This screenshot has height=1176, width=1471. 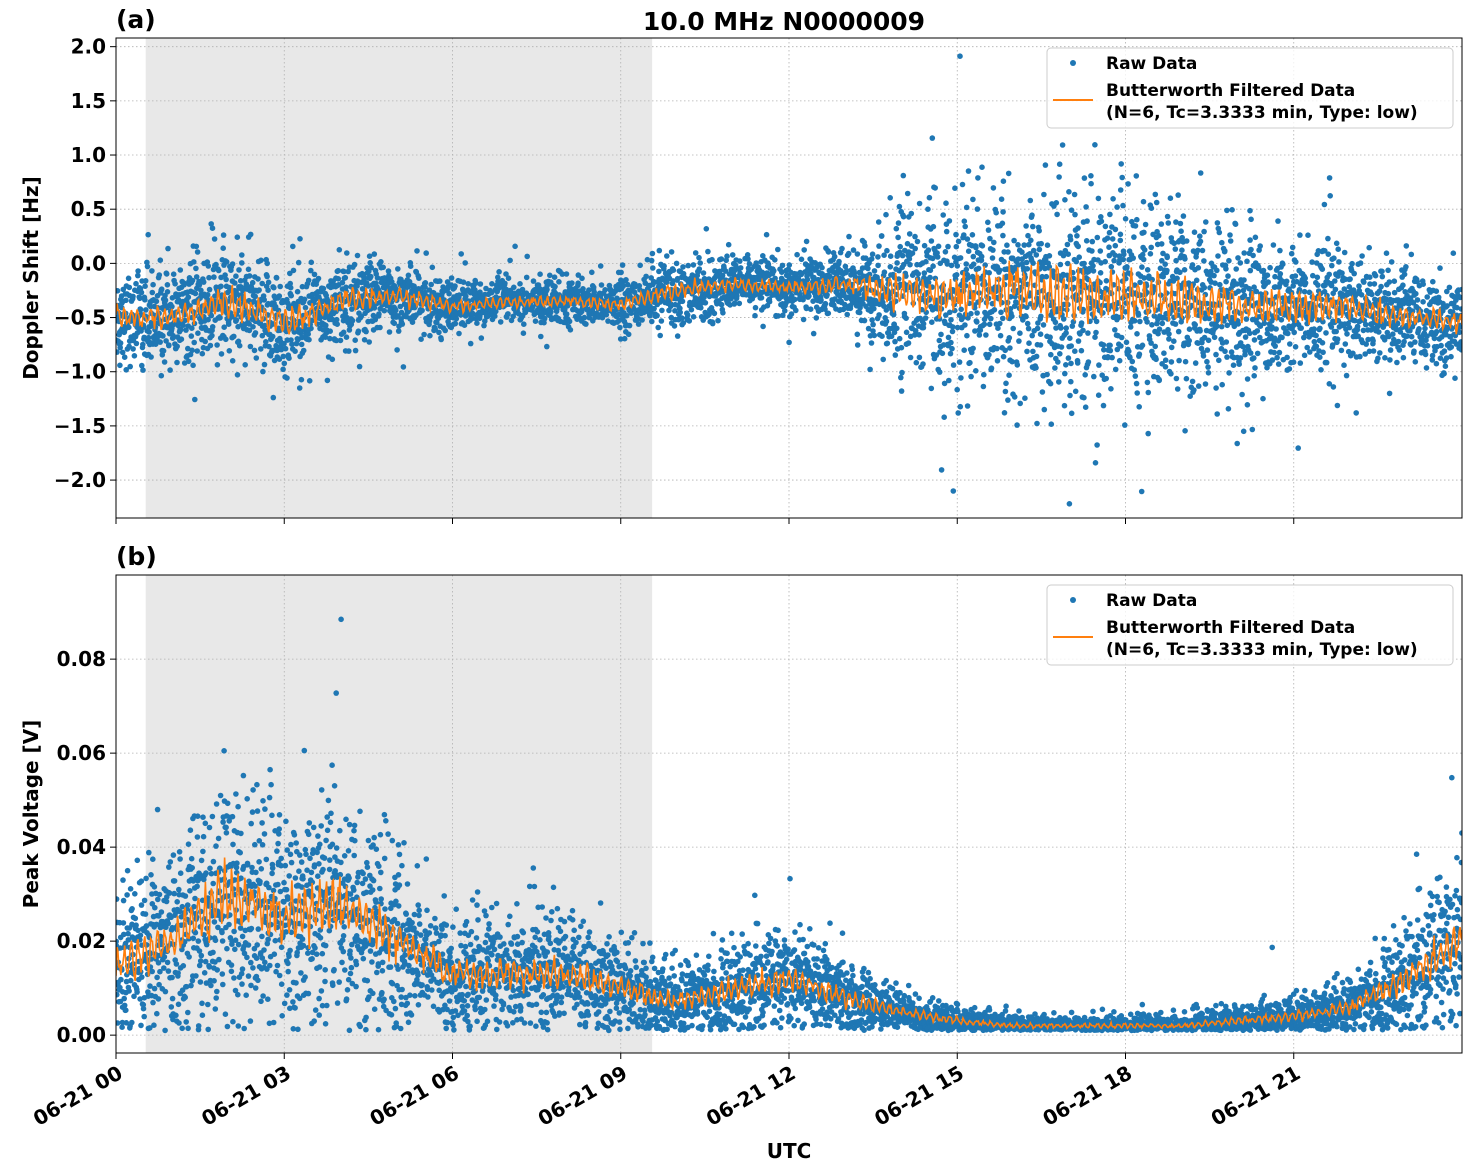 I want to click on y-tick-label: −1.5, so click(x=80, y=426).